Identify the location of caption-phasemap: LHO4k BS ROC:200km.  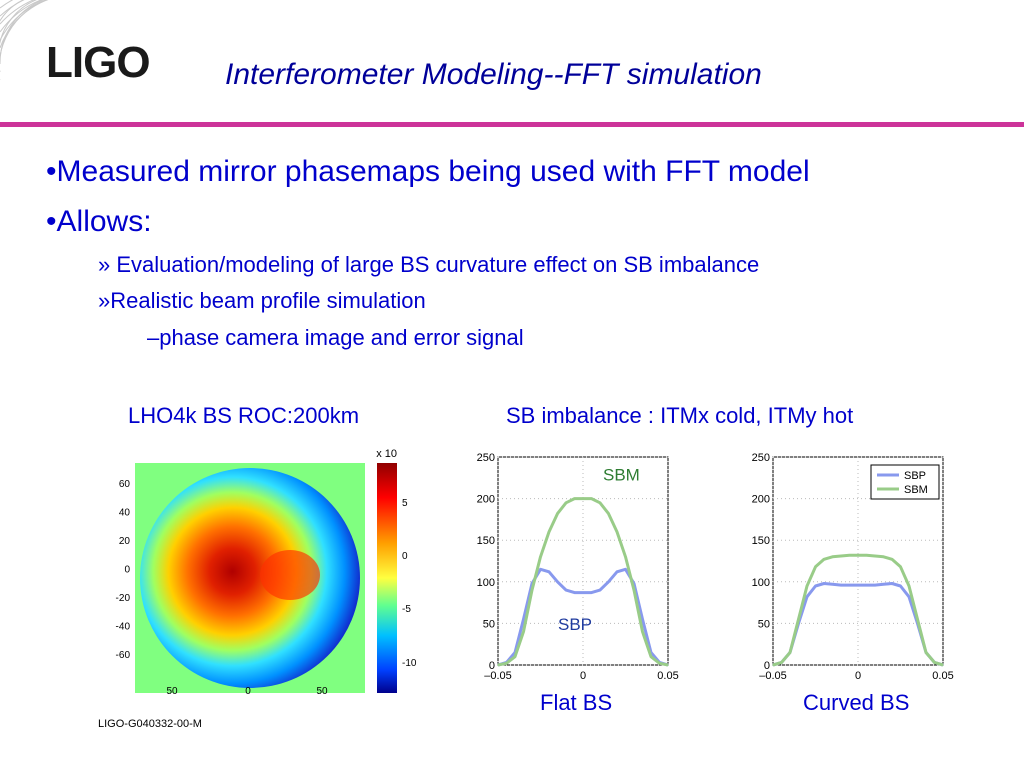
(244, 415).